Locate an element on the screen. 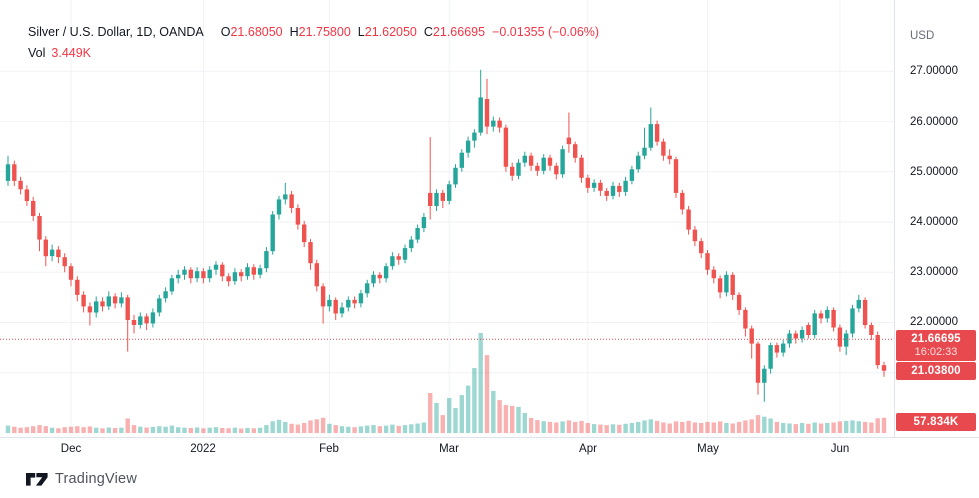 The image size is (979, 498). currency-label: USD is located at coordinates (922, 36).